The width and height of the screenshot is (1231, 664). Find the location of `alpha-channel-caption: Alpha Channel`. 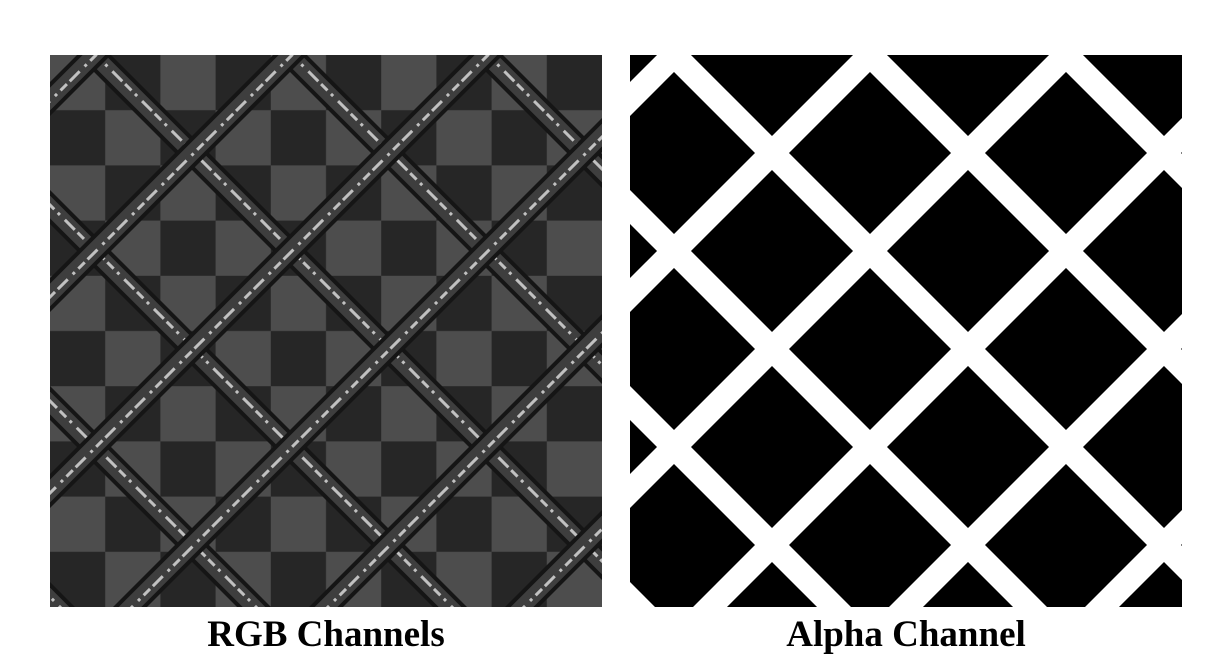

alpha-channel-caption: Alpha Channel is located at coordinates (906, 634).